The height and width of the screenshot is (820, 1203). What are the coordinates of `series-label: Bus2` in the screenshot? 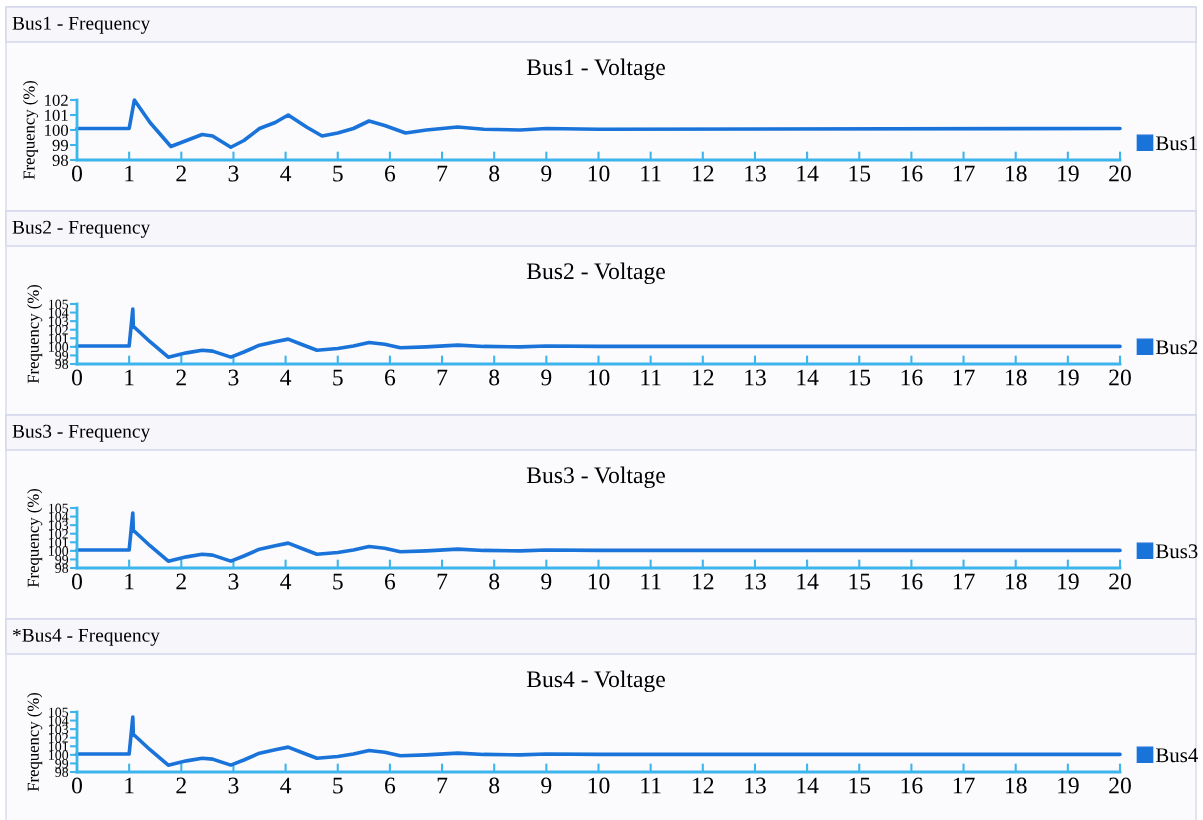 It's located at (1177, 347).